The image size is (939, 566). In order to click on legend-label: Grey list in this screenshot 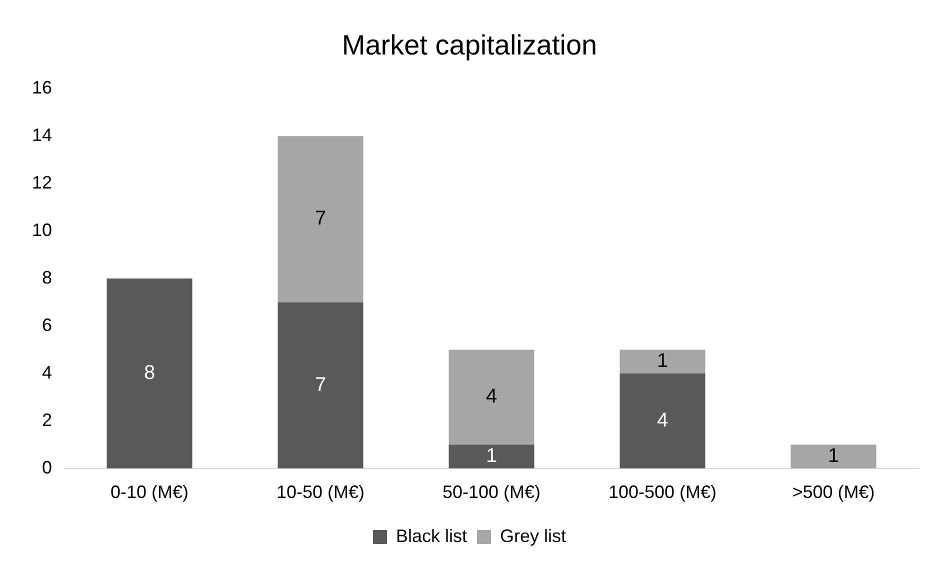, I will do `click(533, 536)`.